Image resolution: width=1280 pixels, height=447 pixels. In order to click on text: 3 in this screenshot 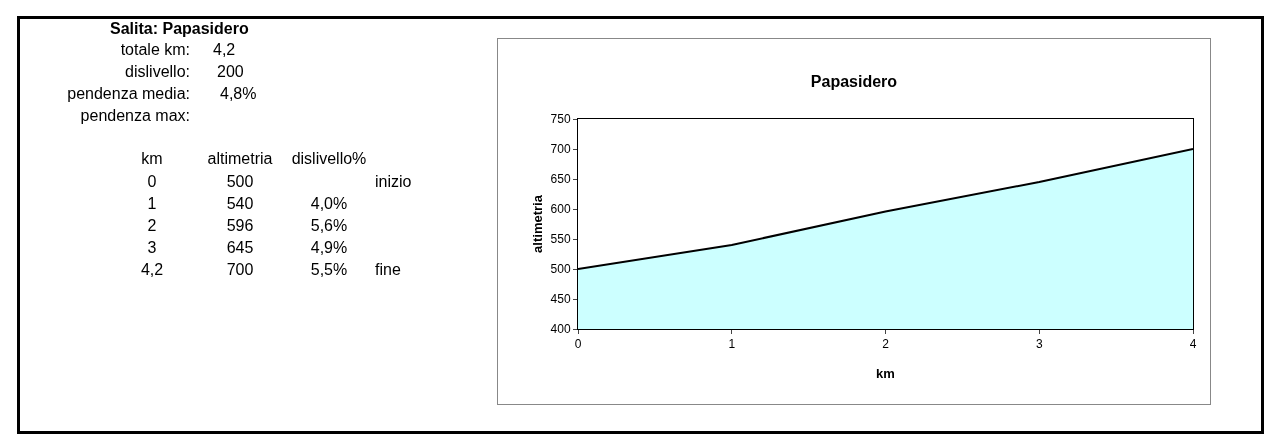, I will do `click(152, 248)`.